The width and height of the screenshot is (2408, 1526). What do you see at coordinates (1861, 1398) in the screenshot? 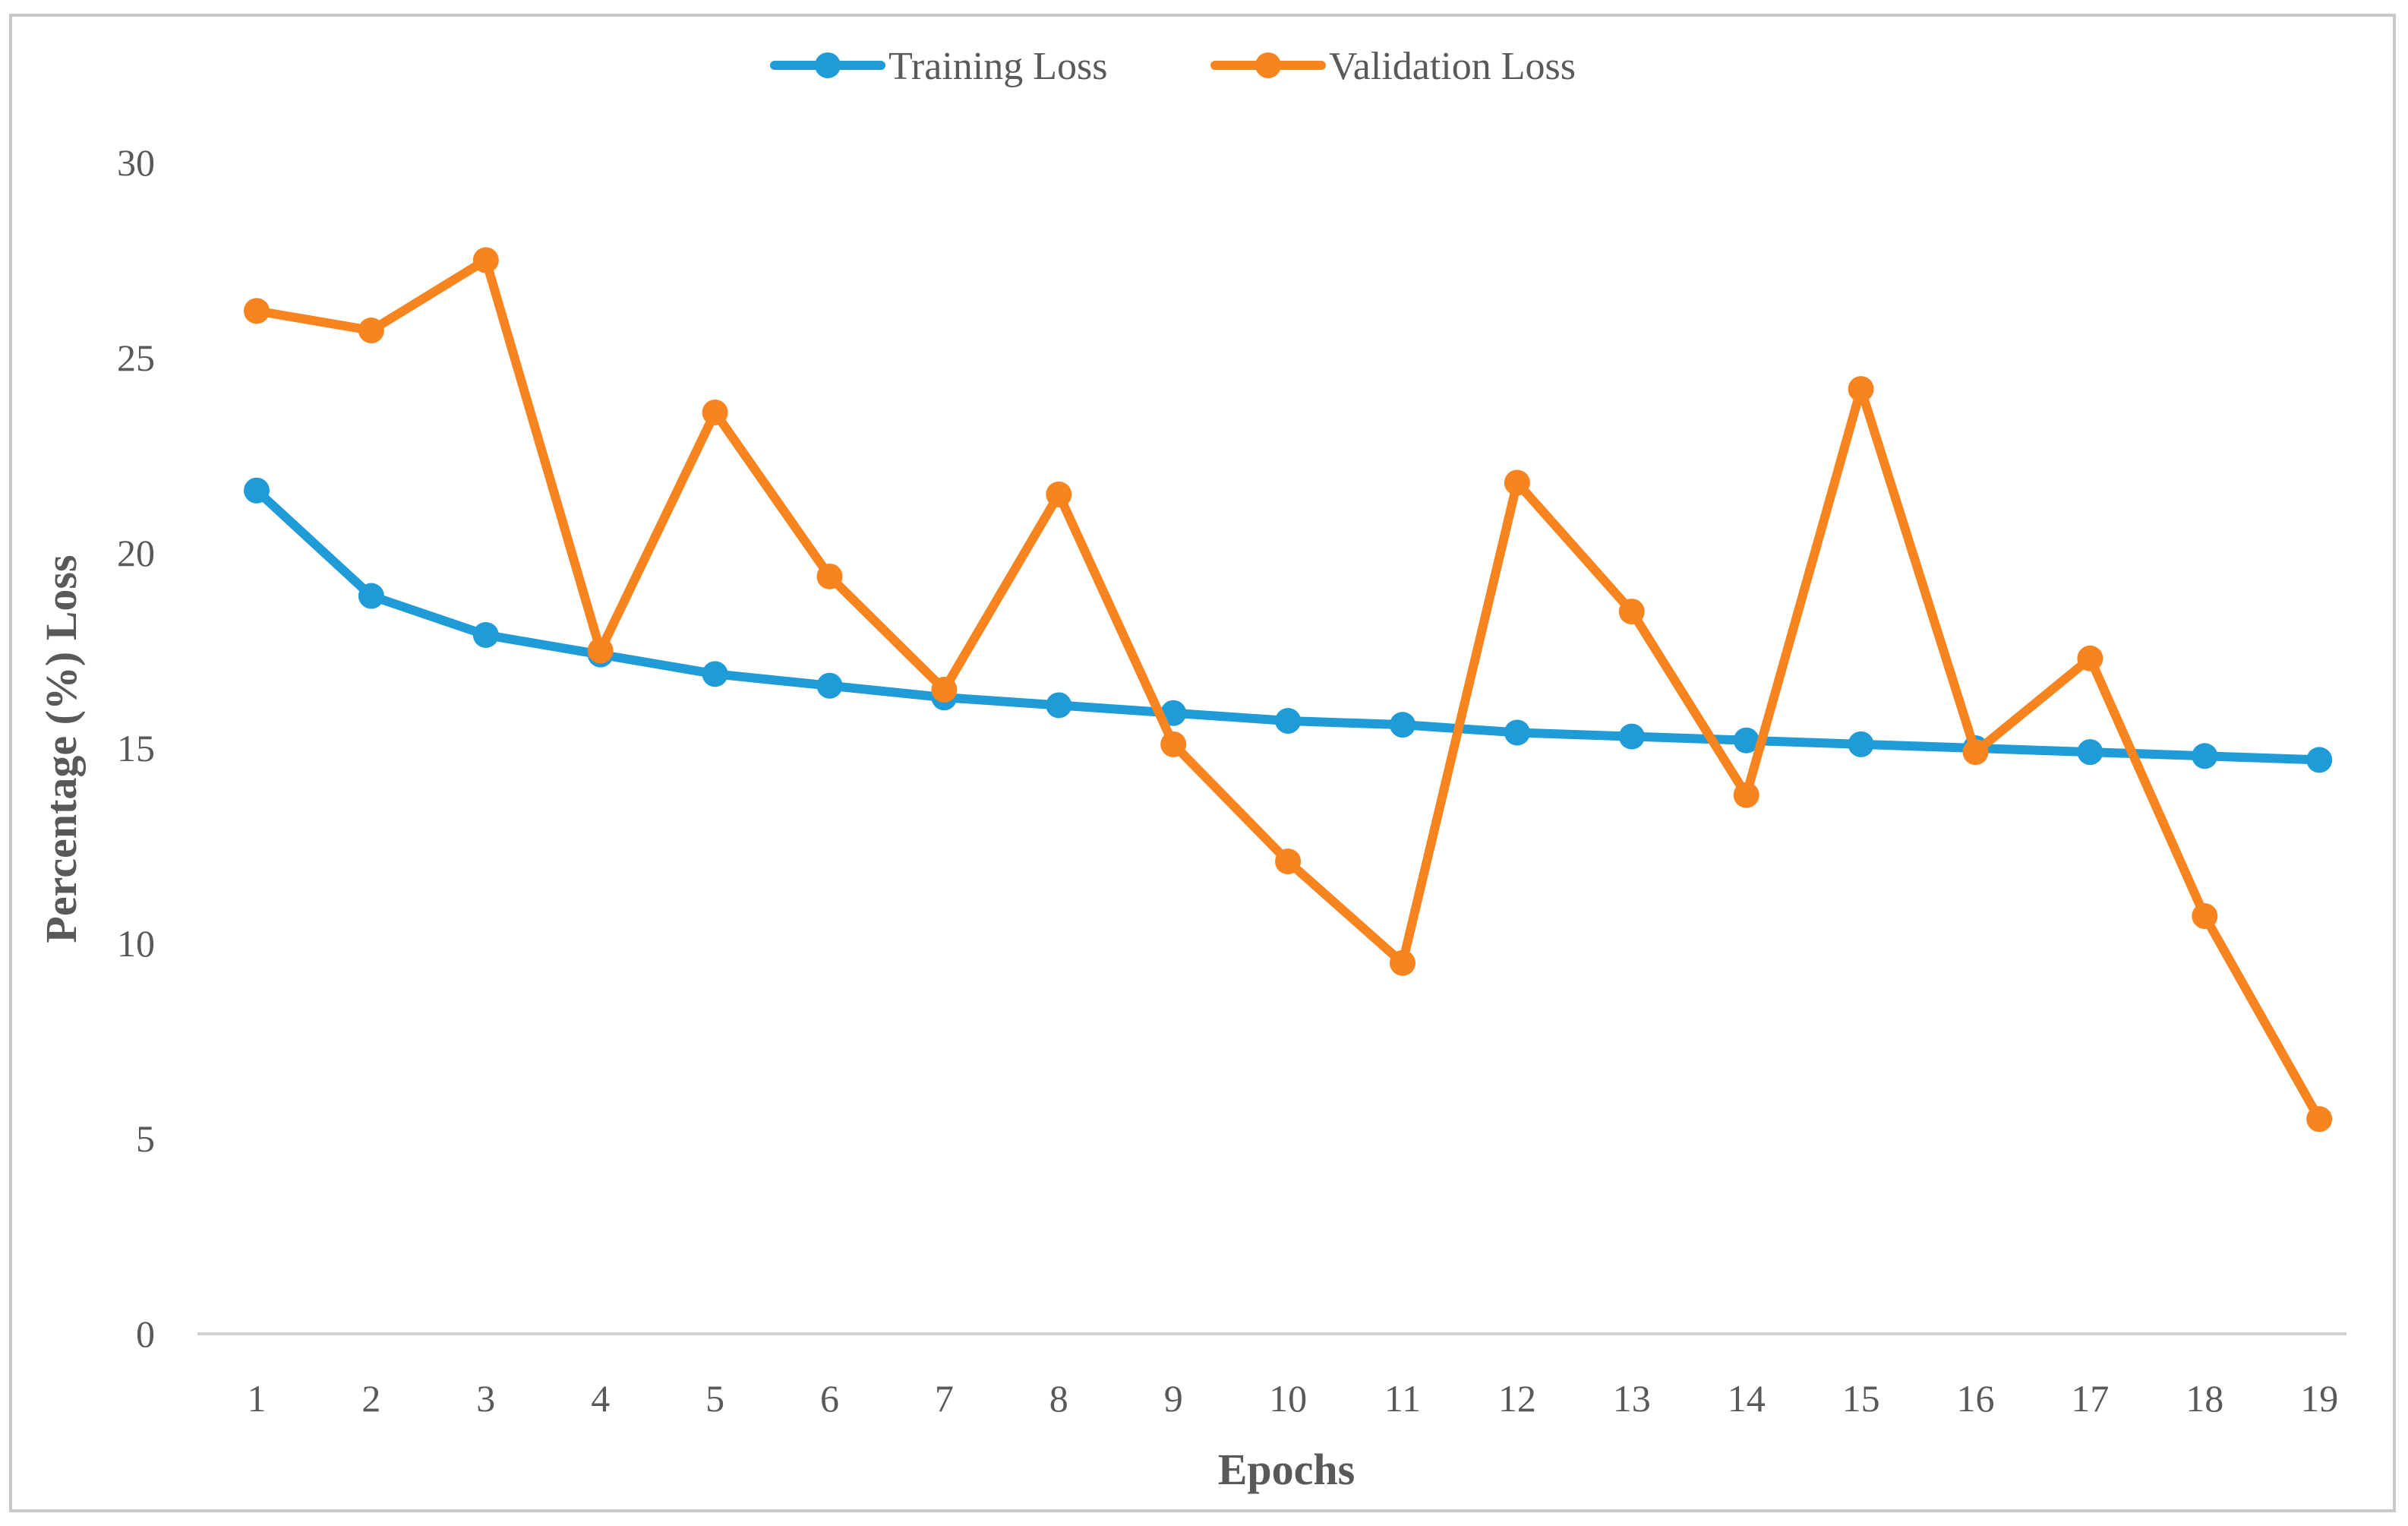
I see `x-tick-label: 15` at bounding box center [1861, 1398].